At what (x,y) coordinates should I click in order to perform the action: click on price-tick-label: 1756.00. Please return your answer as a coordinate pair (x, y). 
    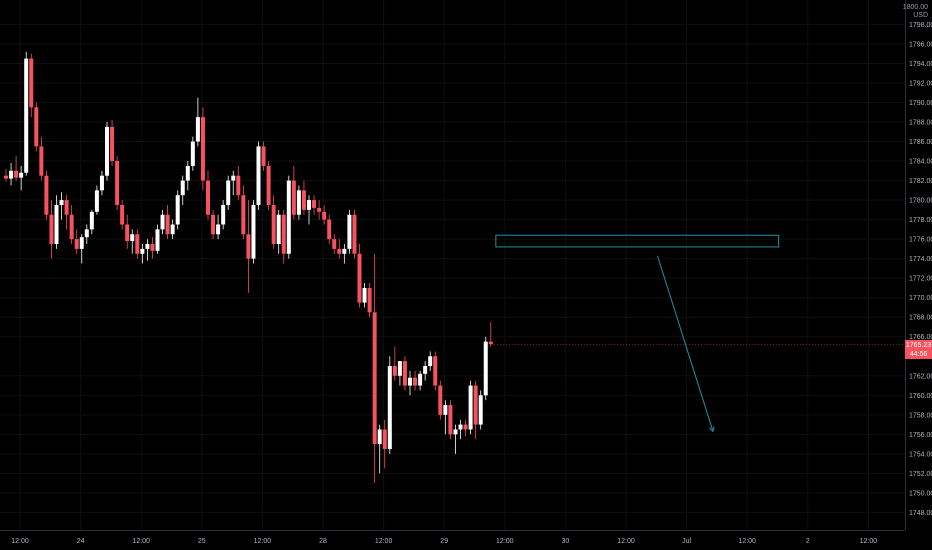
    Looking at the image, I should click on (920, 435).